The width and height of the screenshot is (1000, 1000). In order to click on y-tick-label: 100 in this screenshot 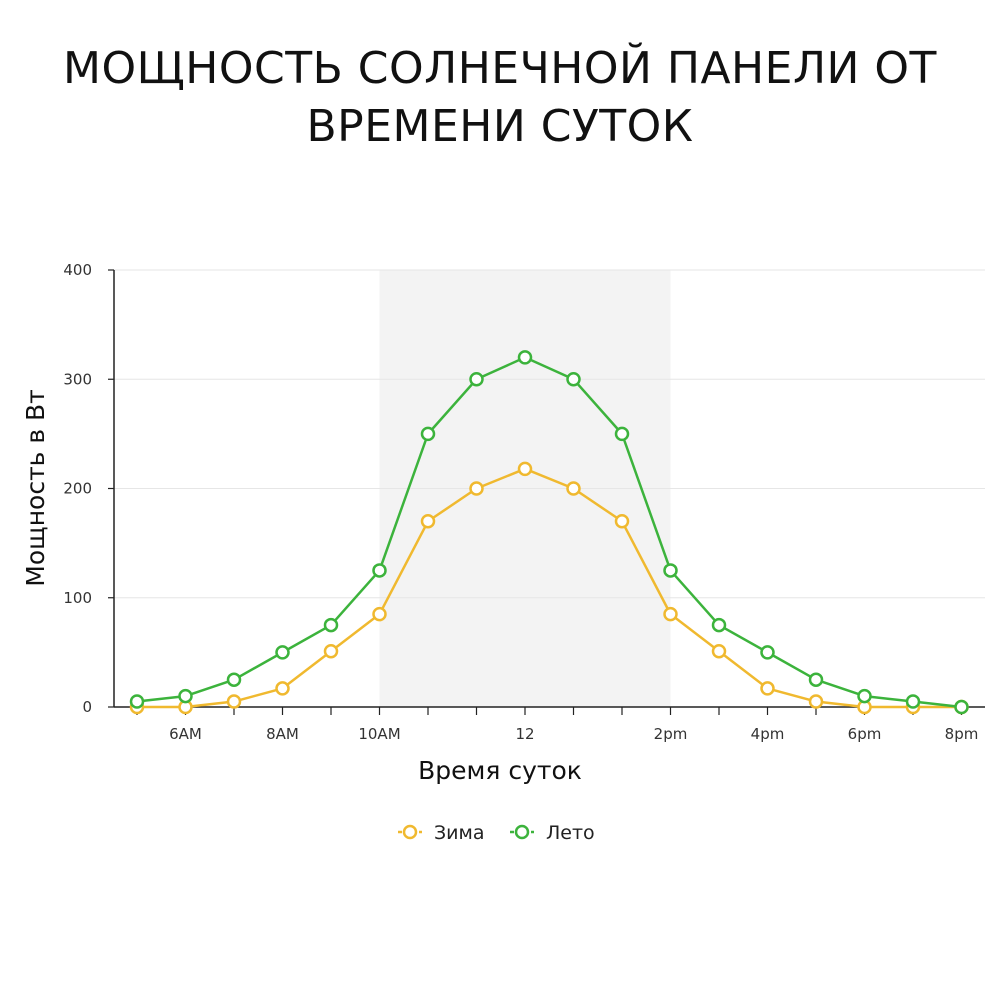, I will do `click(77, 598)`.